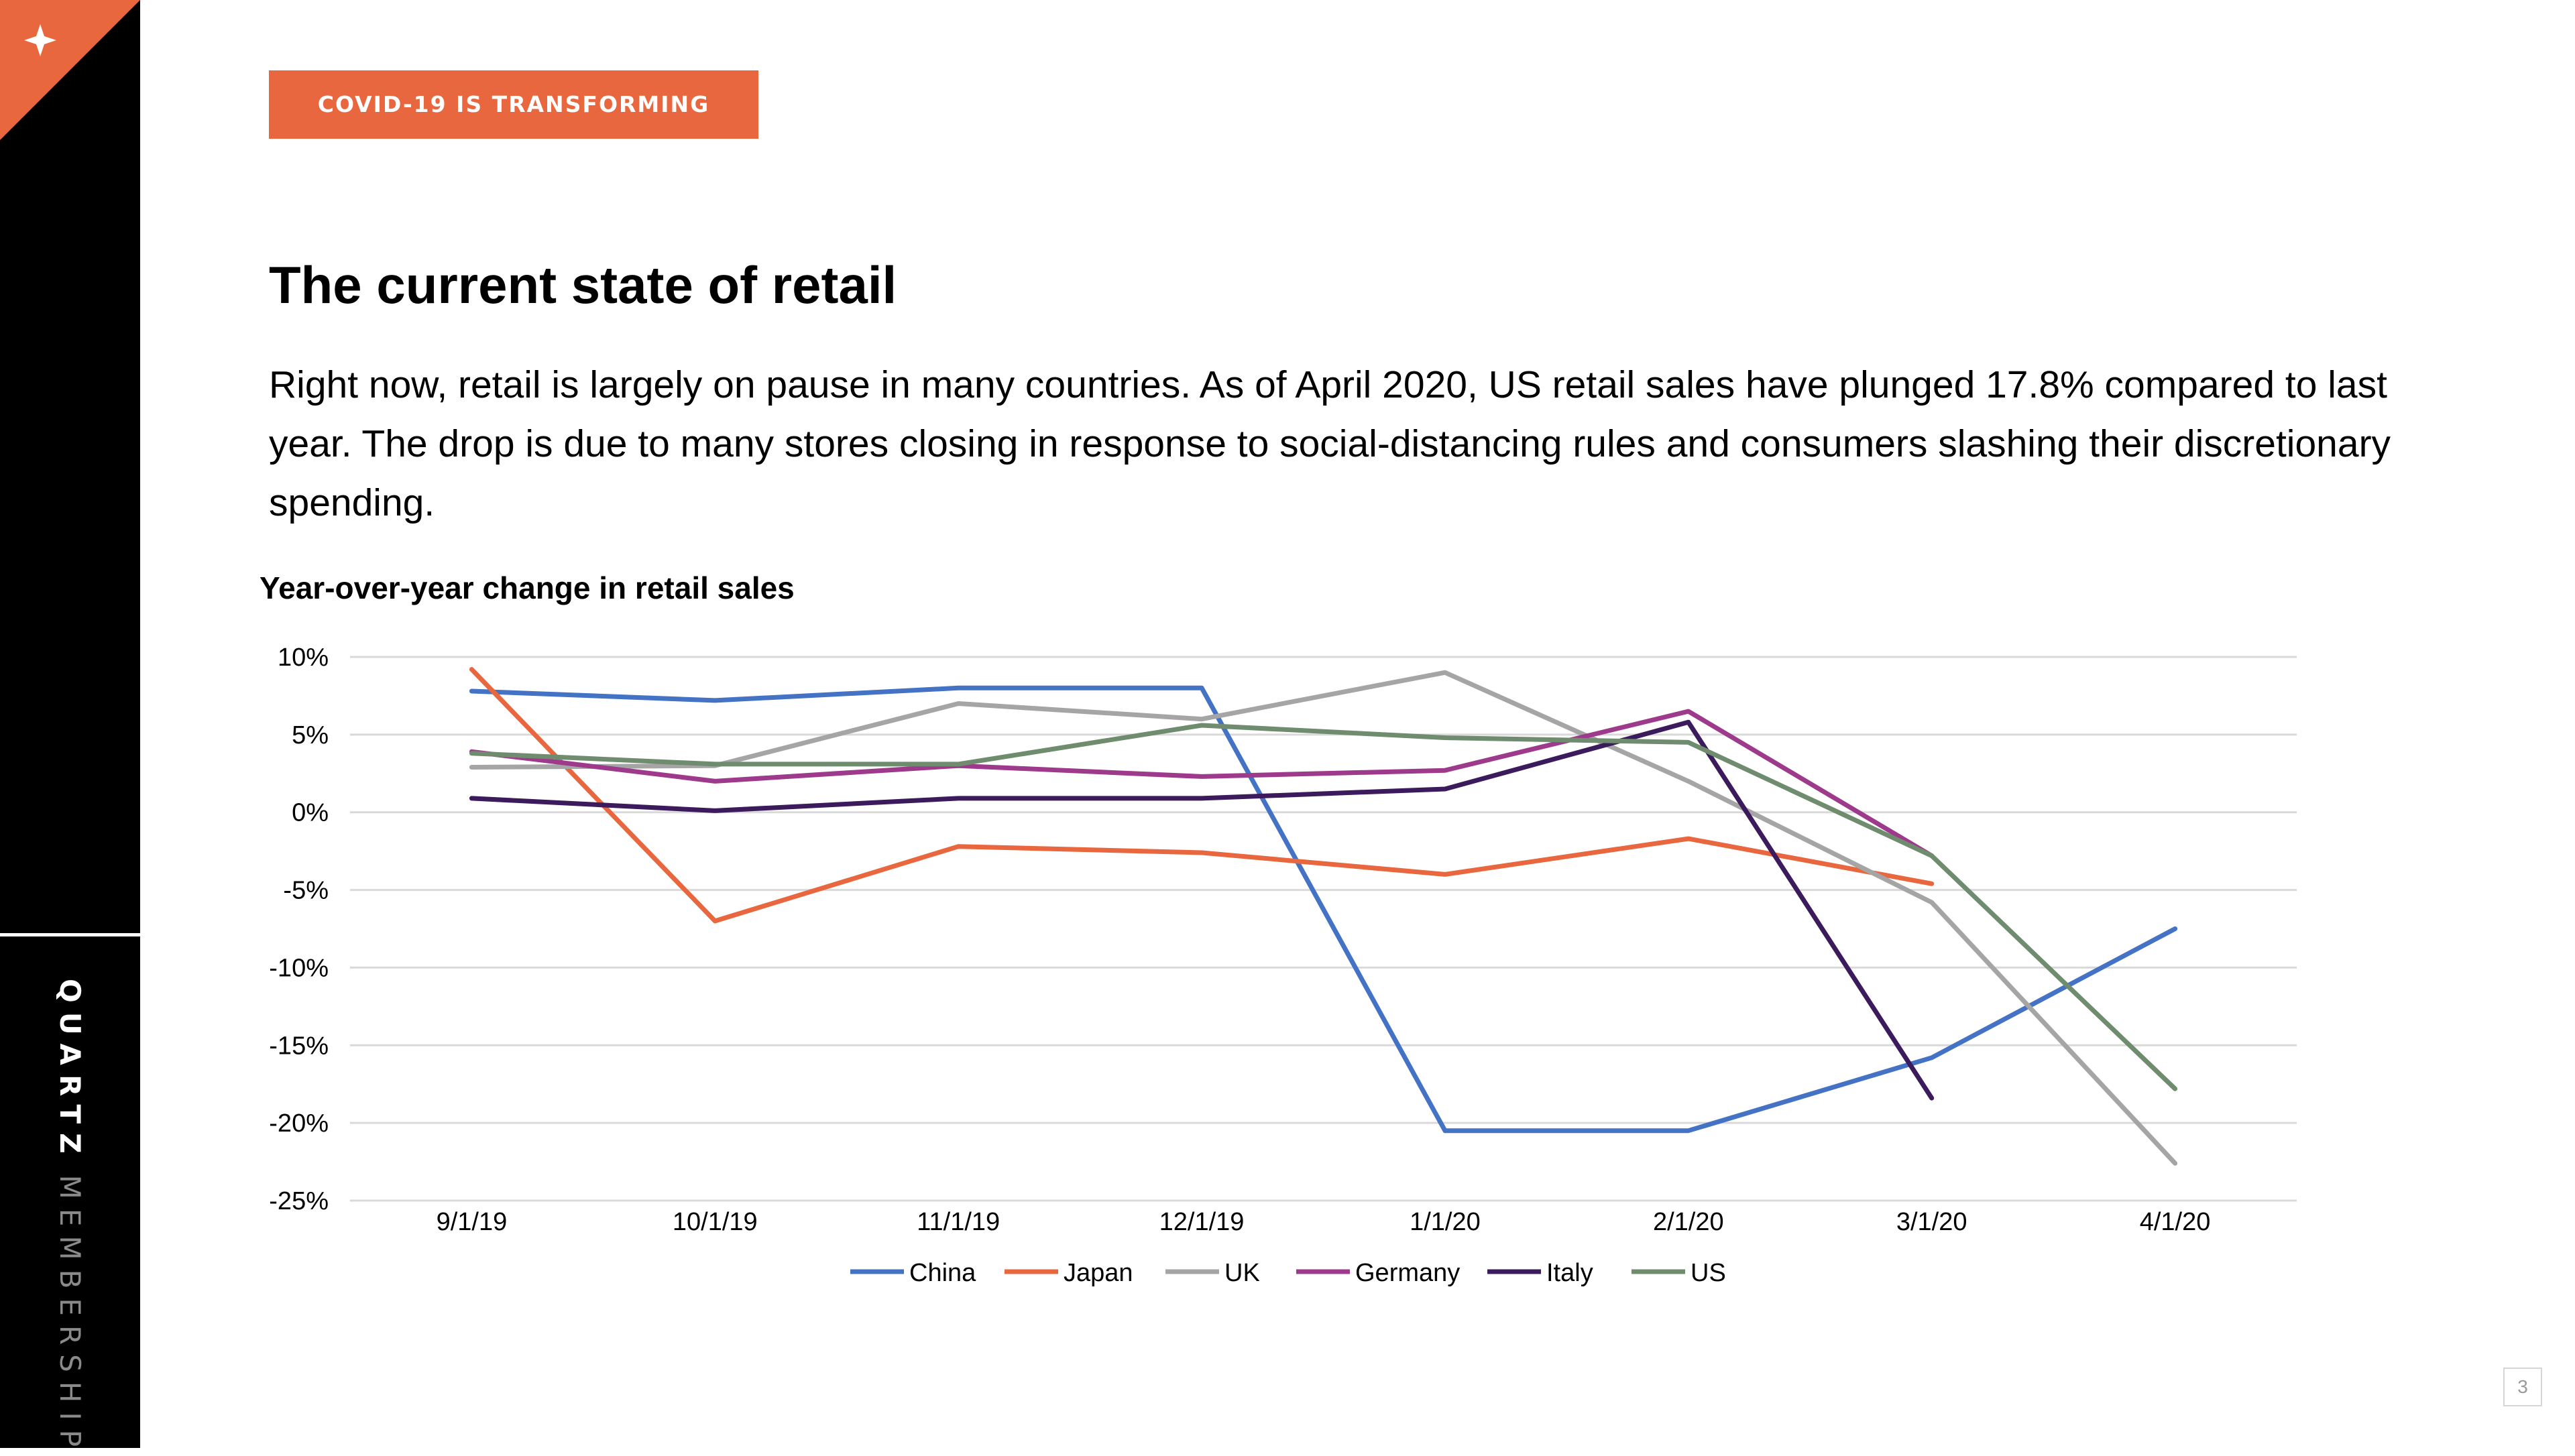  Describe the element at coordinates (70, 934) in the screenshot. I see `sidebar-divider` at that location.